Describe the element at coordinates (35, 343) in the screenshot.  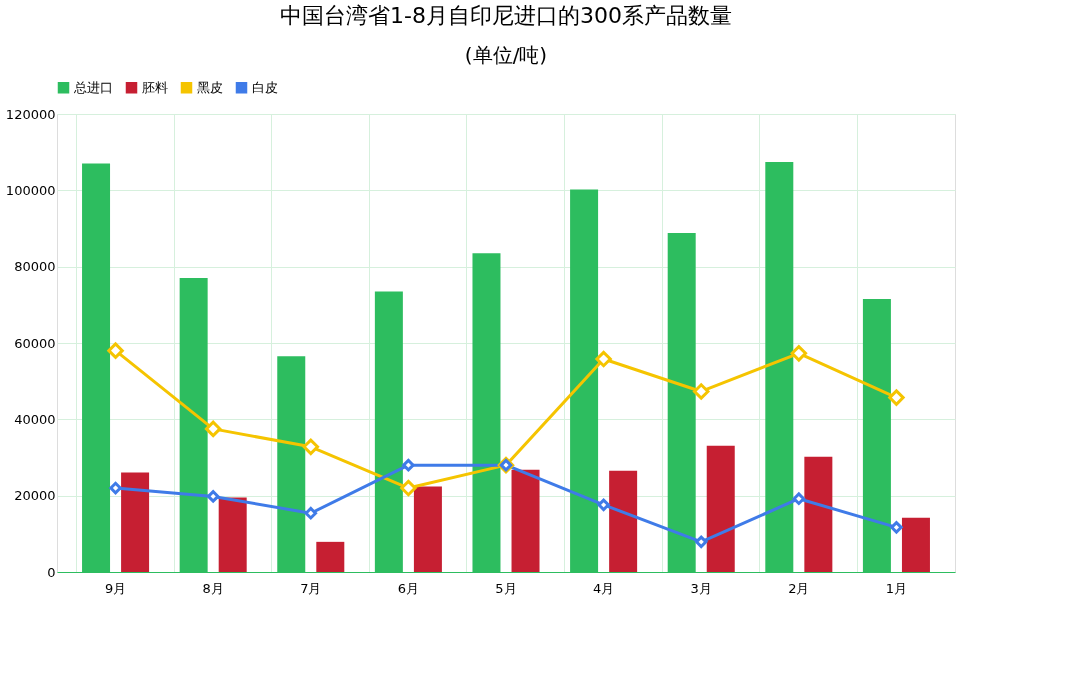
I see `y-tick-label: 60000` at that location.